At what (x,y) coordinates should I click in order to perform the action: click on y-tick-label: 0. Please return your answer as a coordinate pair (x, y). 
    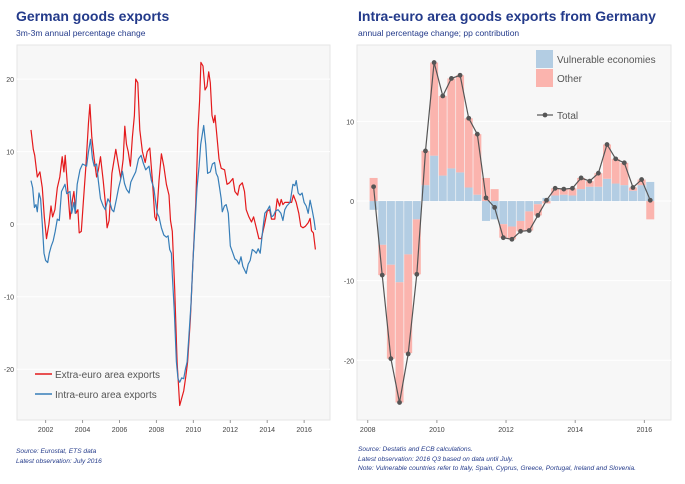
    Looking at the image, I should click on (12, 225).